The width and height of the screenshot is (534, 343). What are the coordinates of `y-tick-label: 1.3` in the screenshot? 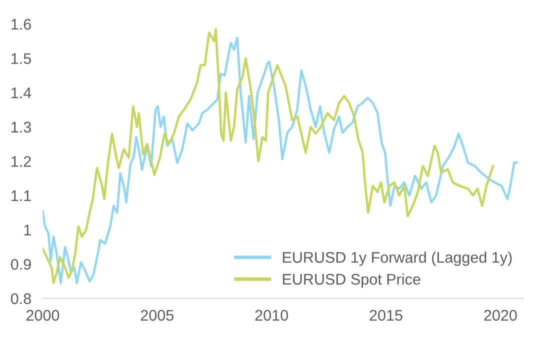 It's located at (21, 127).